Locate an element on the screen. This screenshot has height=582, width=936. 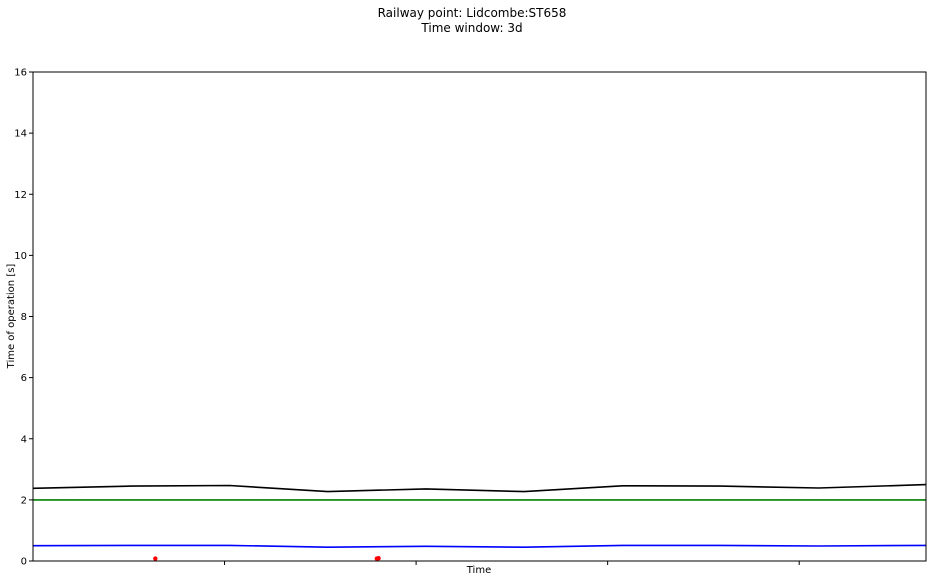
y-tick-label: 10 is located at coordinates (20, 256).